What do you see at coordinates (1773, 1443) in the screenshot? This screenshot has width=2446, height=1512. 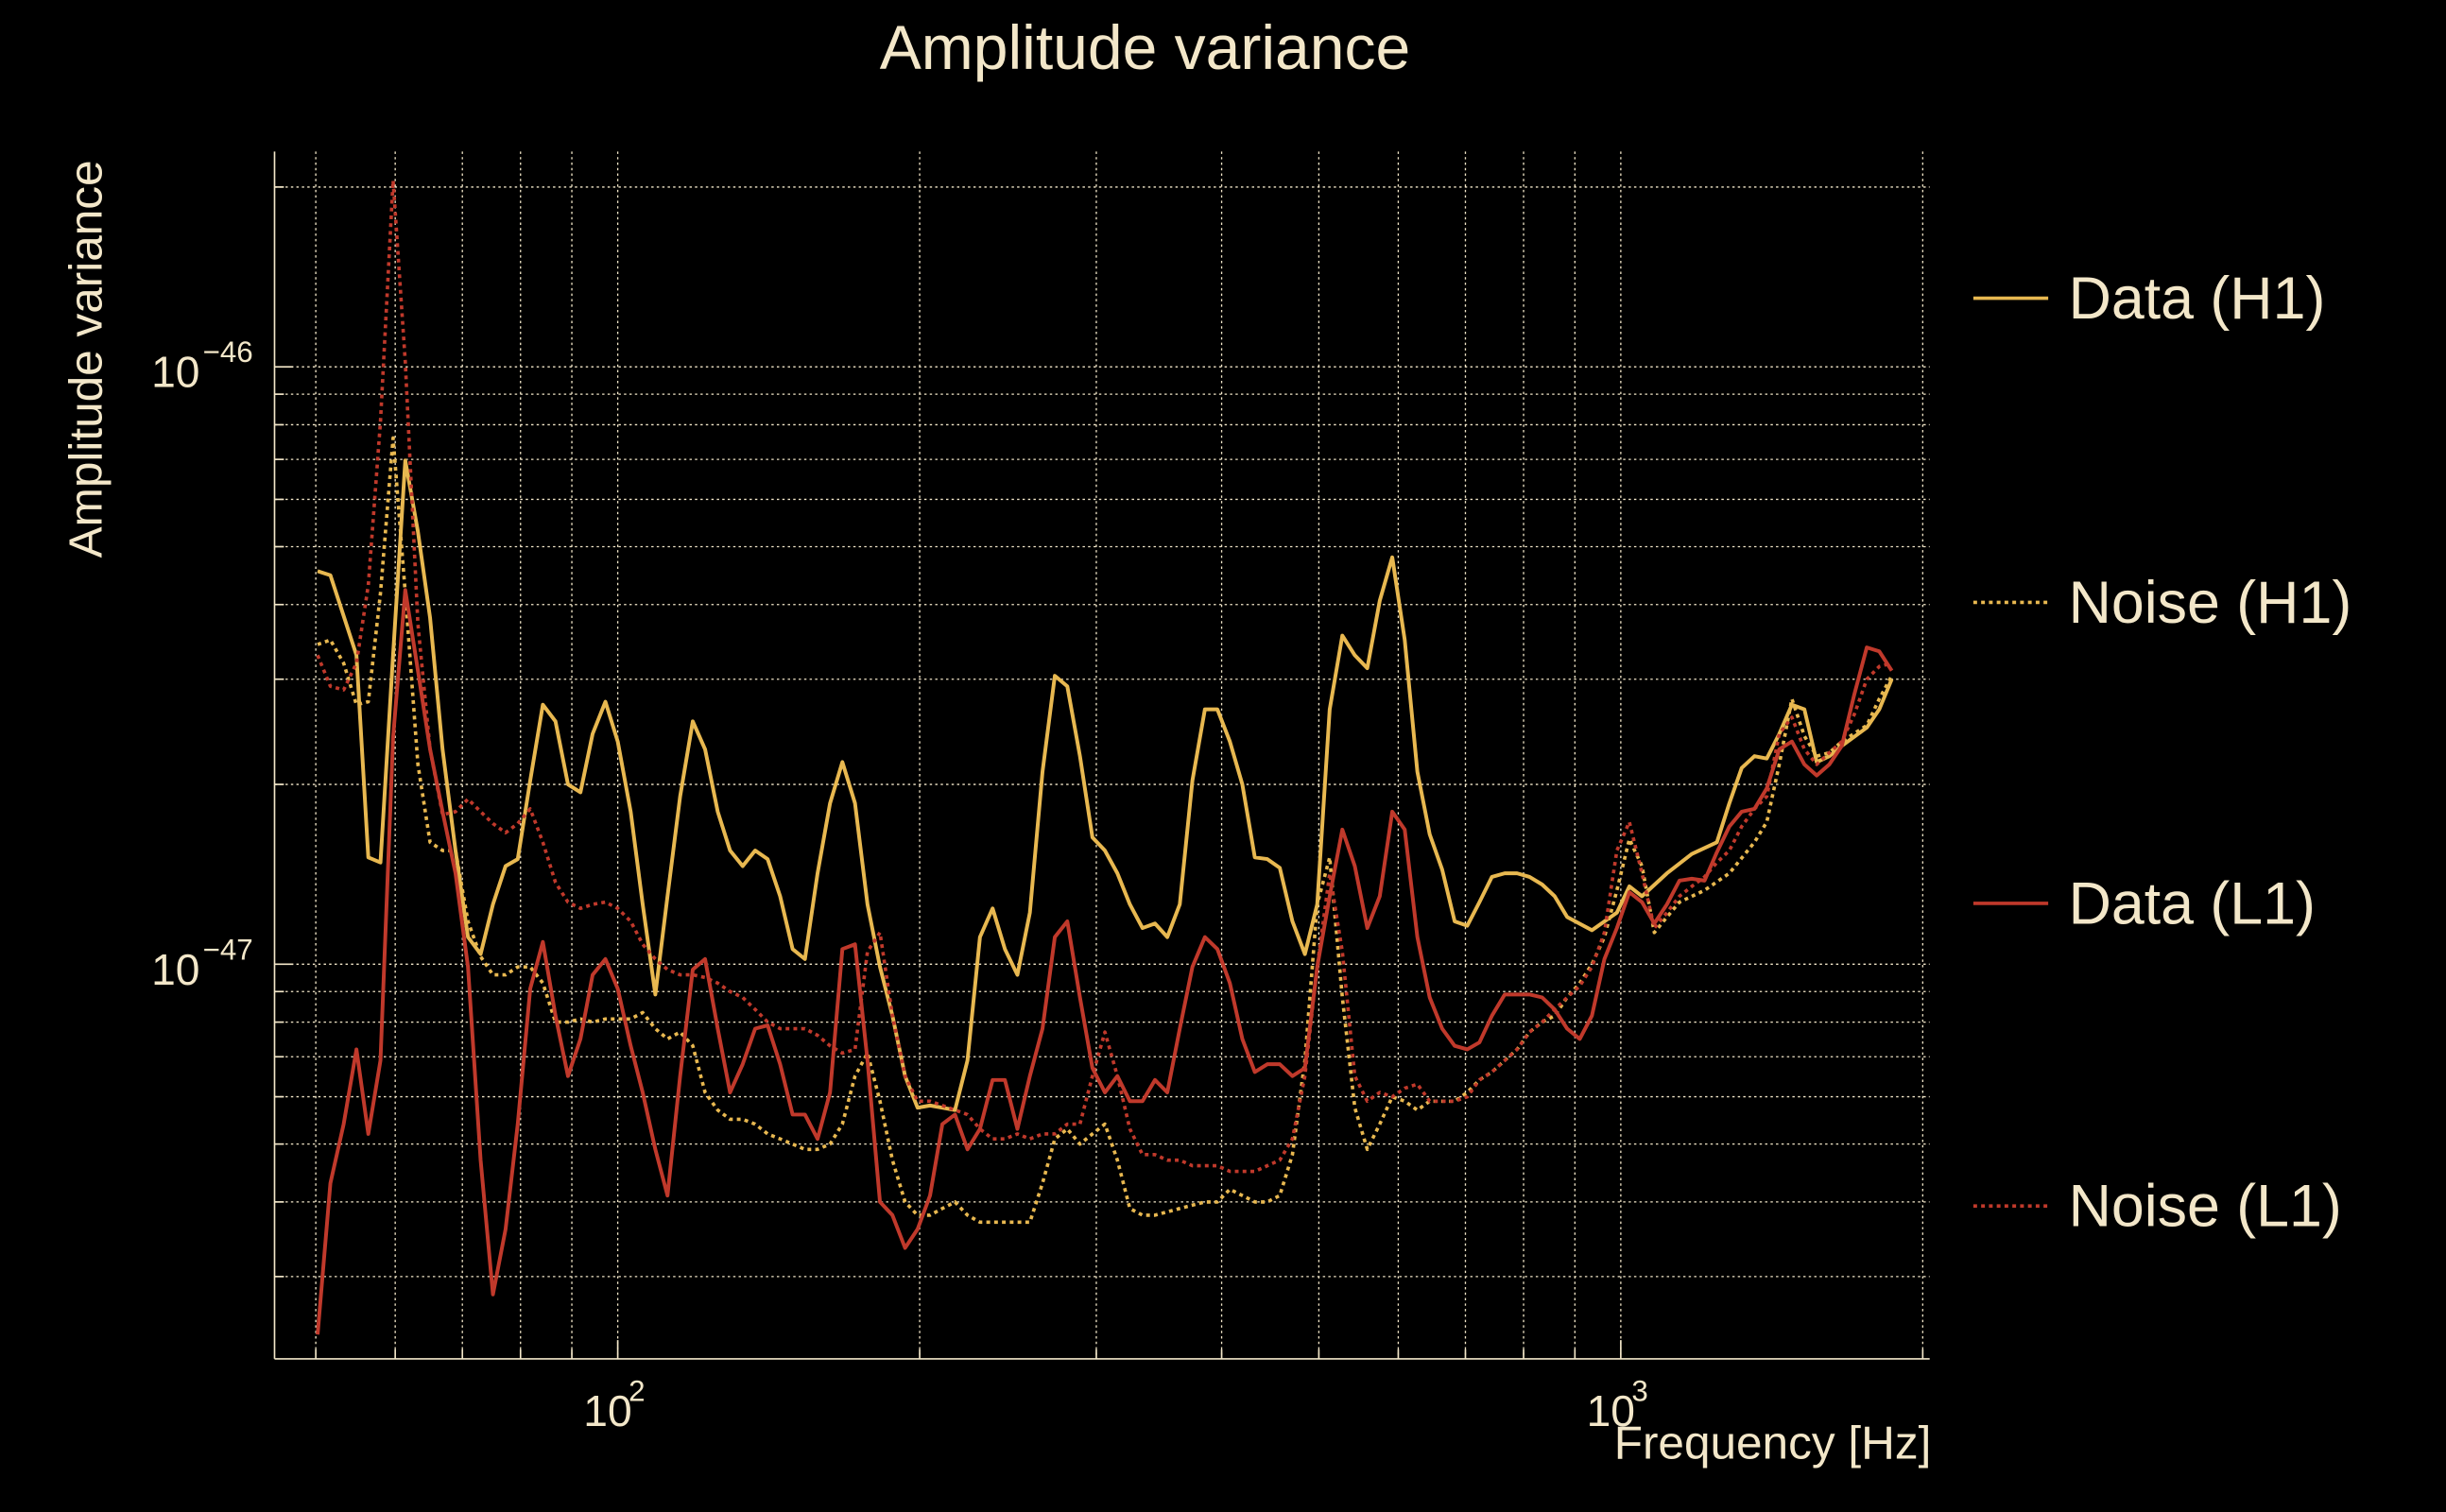 I see `x-axis-label: Frequency [Hz]` at bounding box center [1773, 1443].